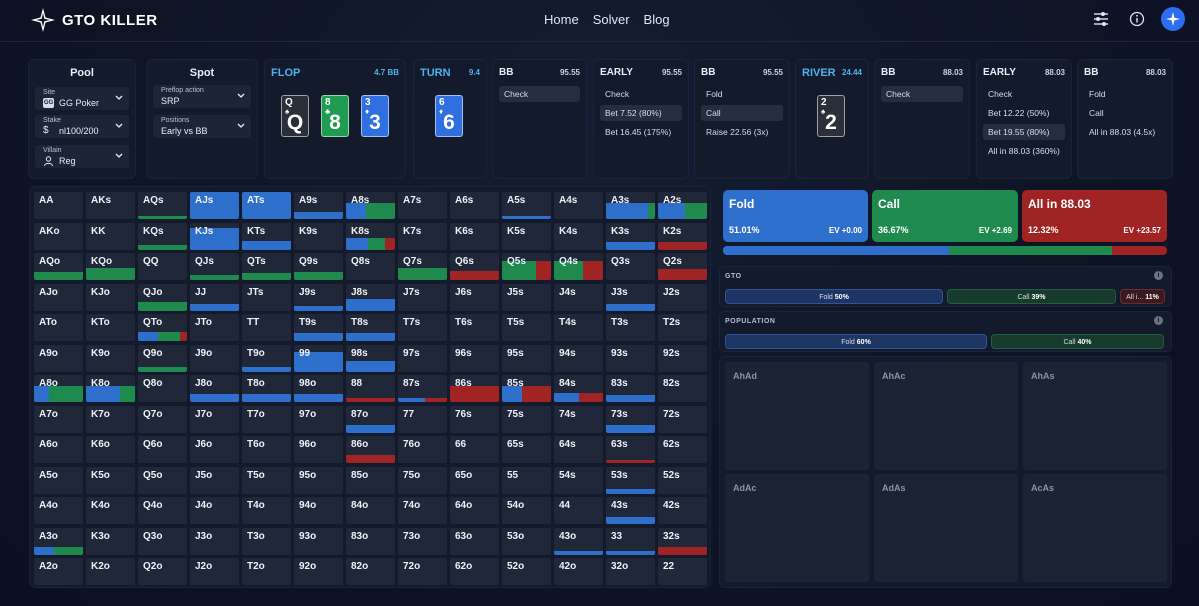  I want to click on hand-cell: 92s, so click(682, 358).